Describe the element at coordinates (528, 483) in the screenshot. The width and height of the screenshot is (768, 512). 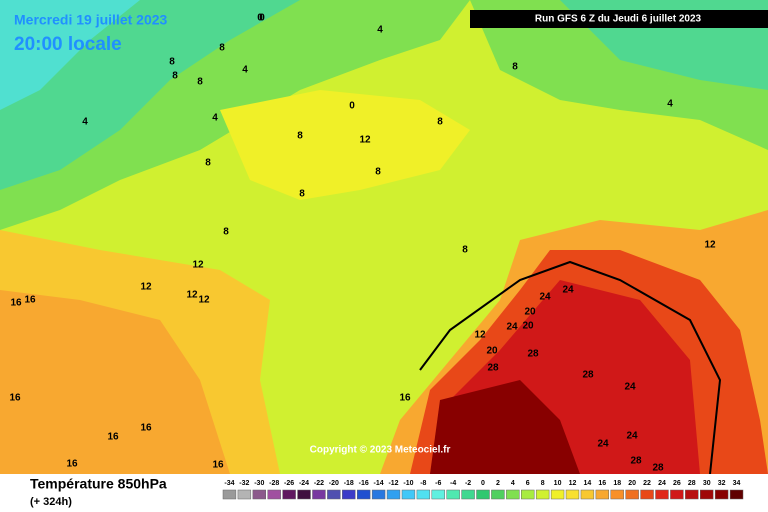
I see `scale-label: 6` at that location.